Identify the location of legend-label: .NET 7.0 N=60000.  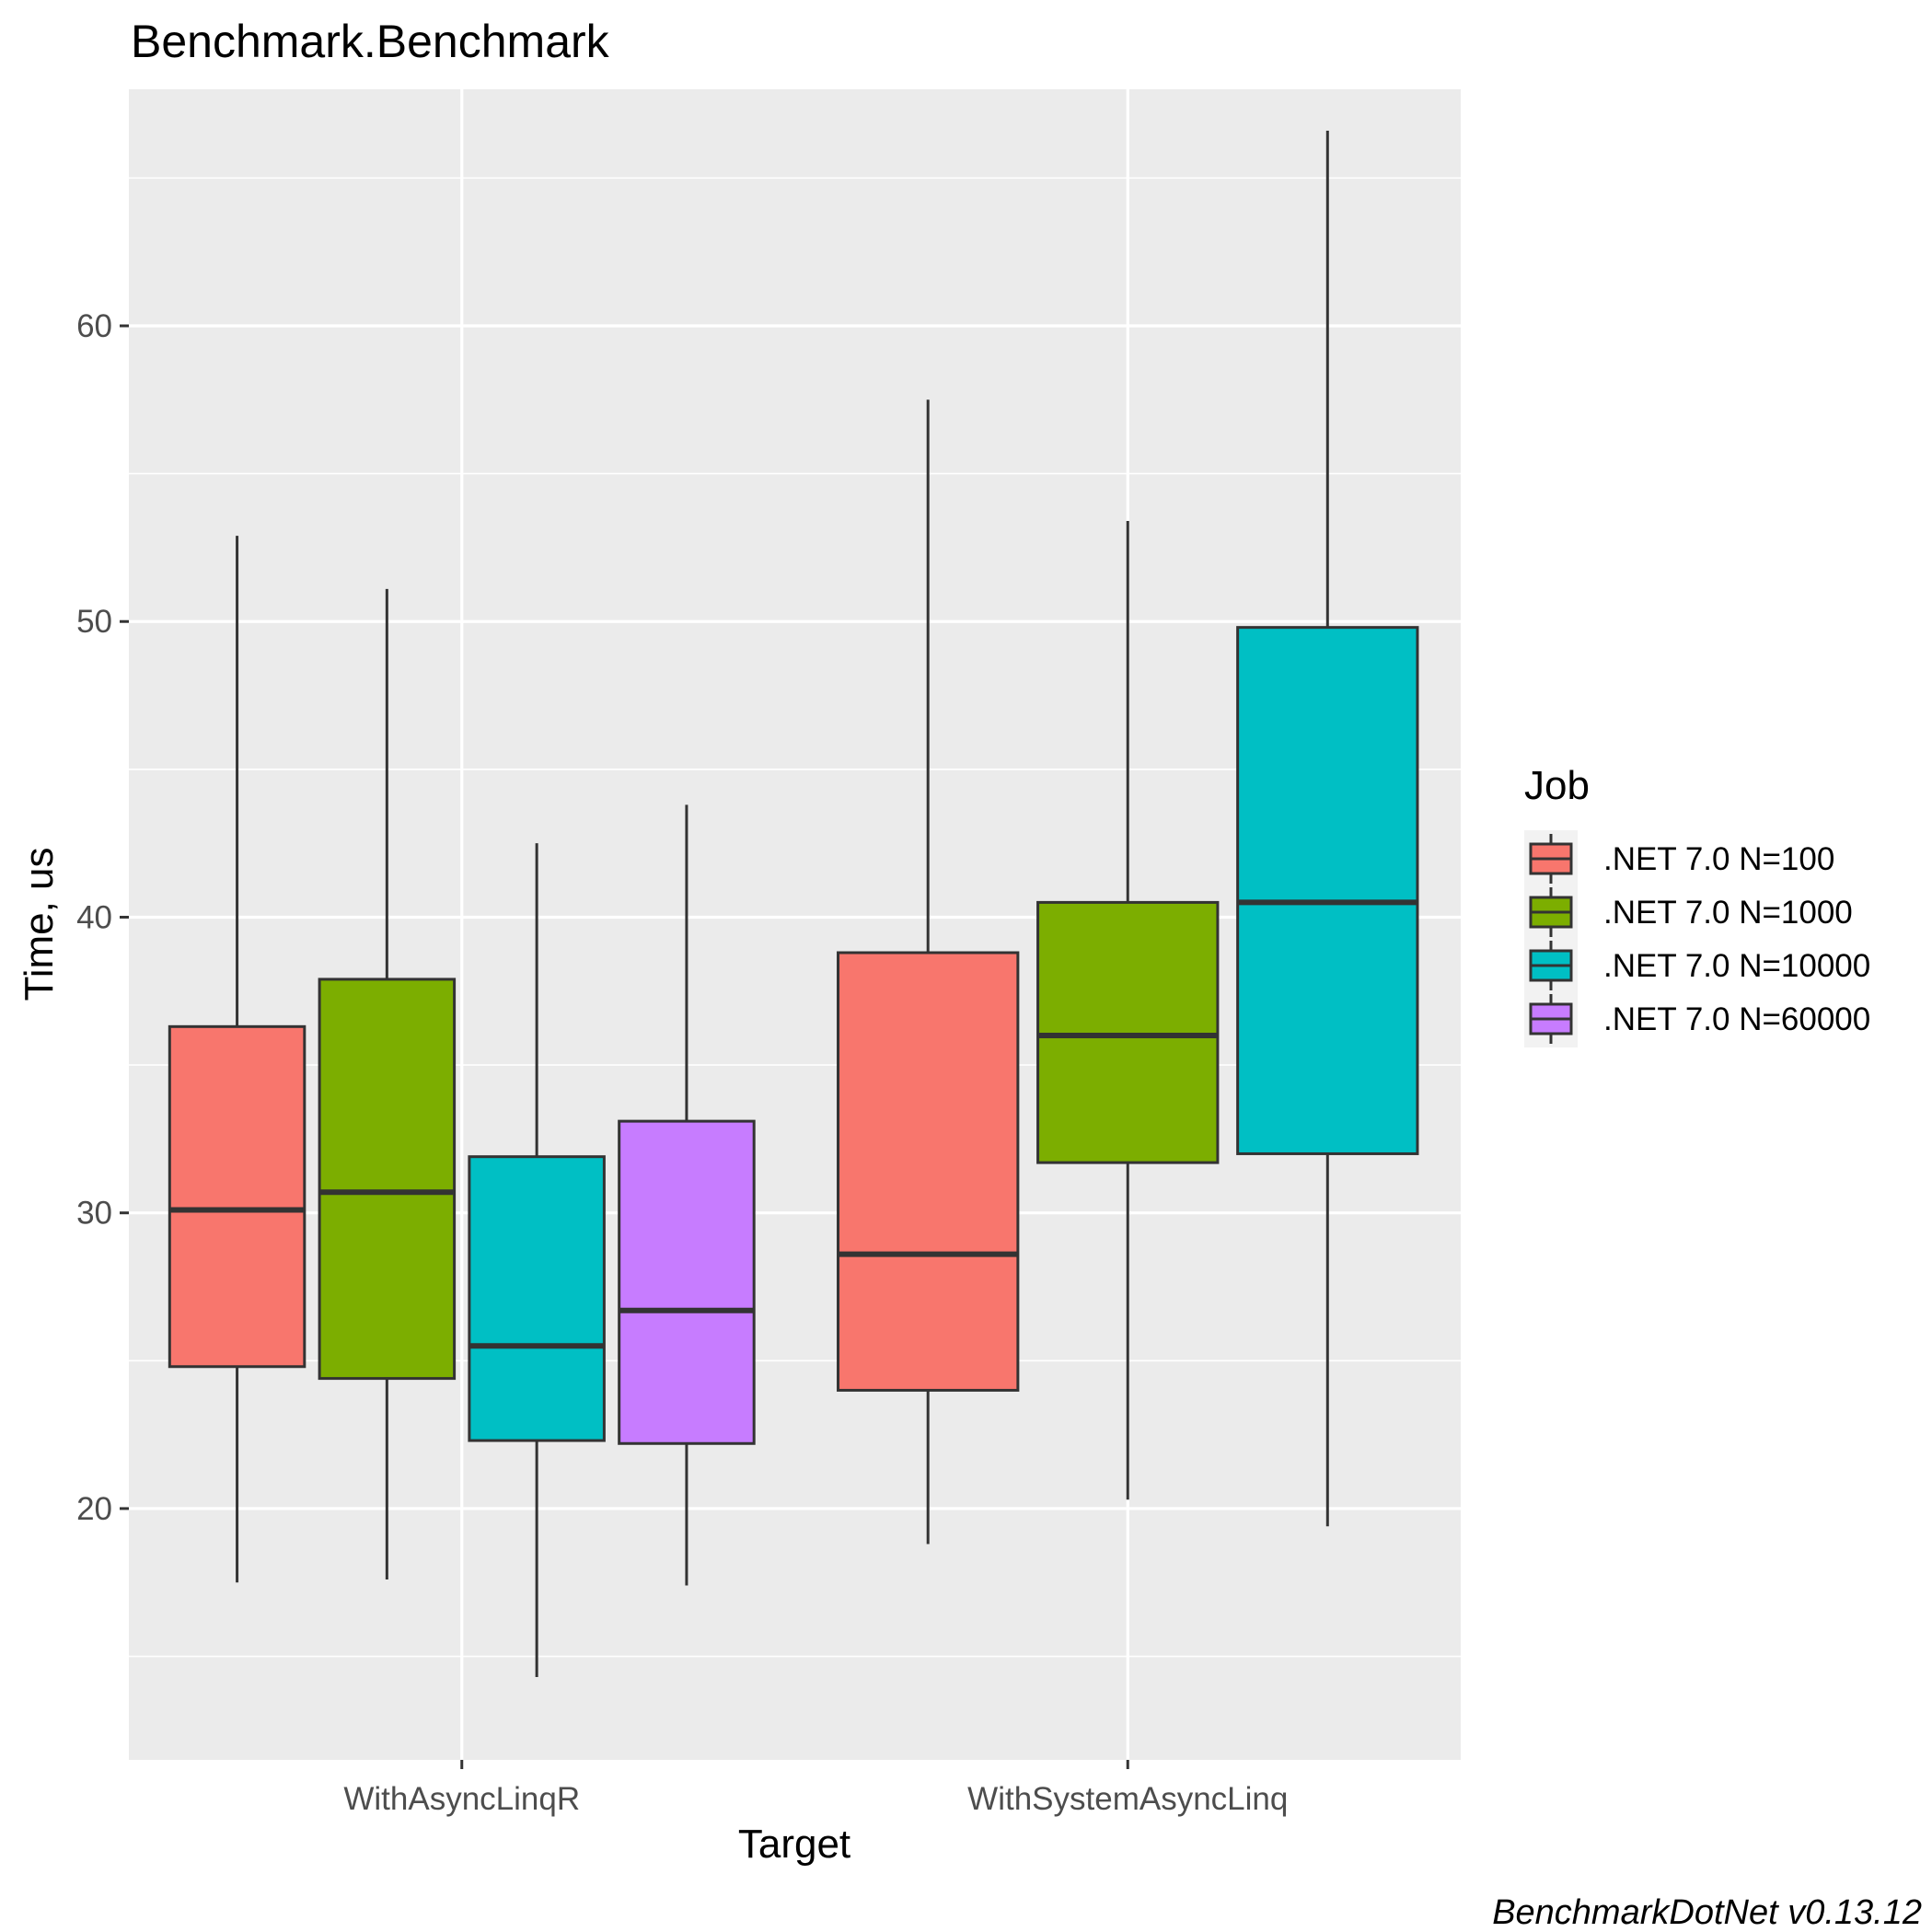
(1737, 1019).